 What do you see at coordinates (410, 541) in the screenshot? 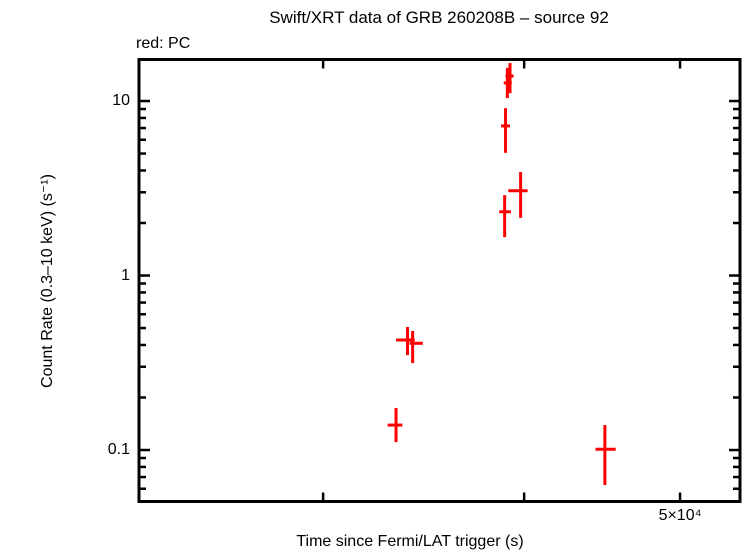
I see `x-axis-label: Time since Fermi/LAT trigger (s)` at bounding box center [410, 541].